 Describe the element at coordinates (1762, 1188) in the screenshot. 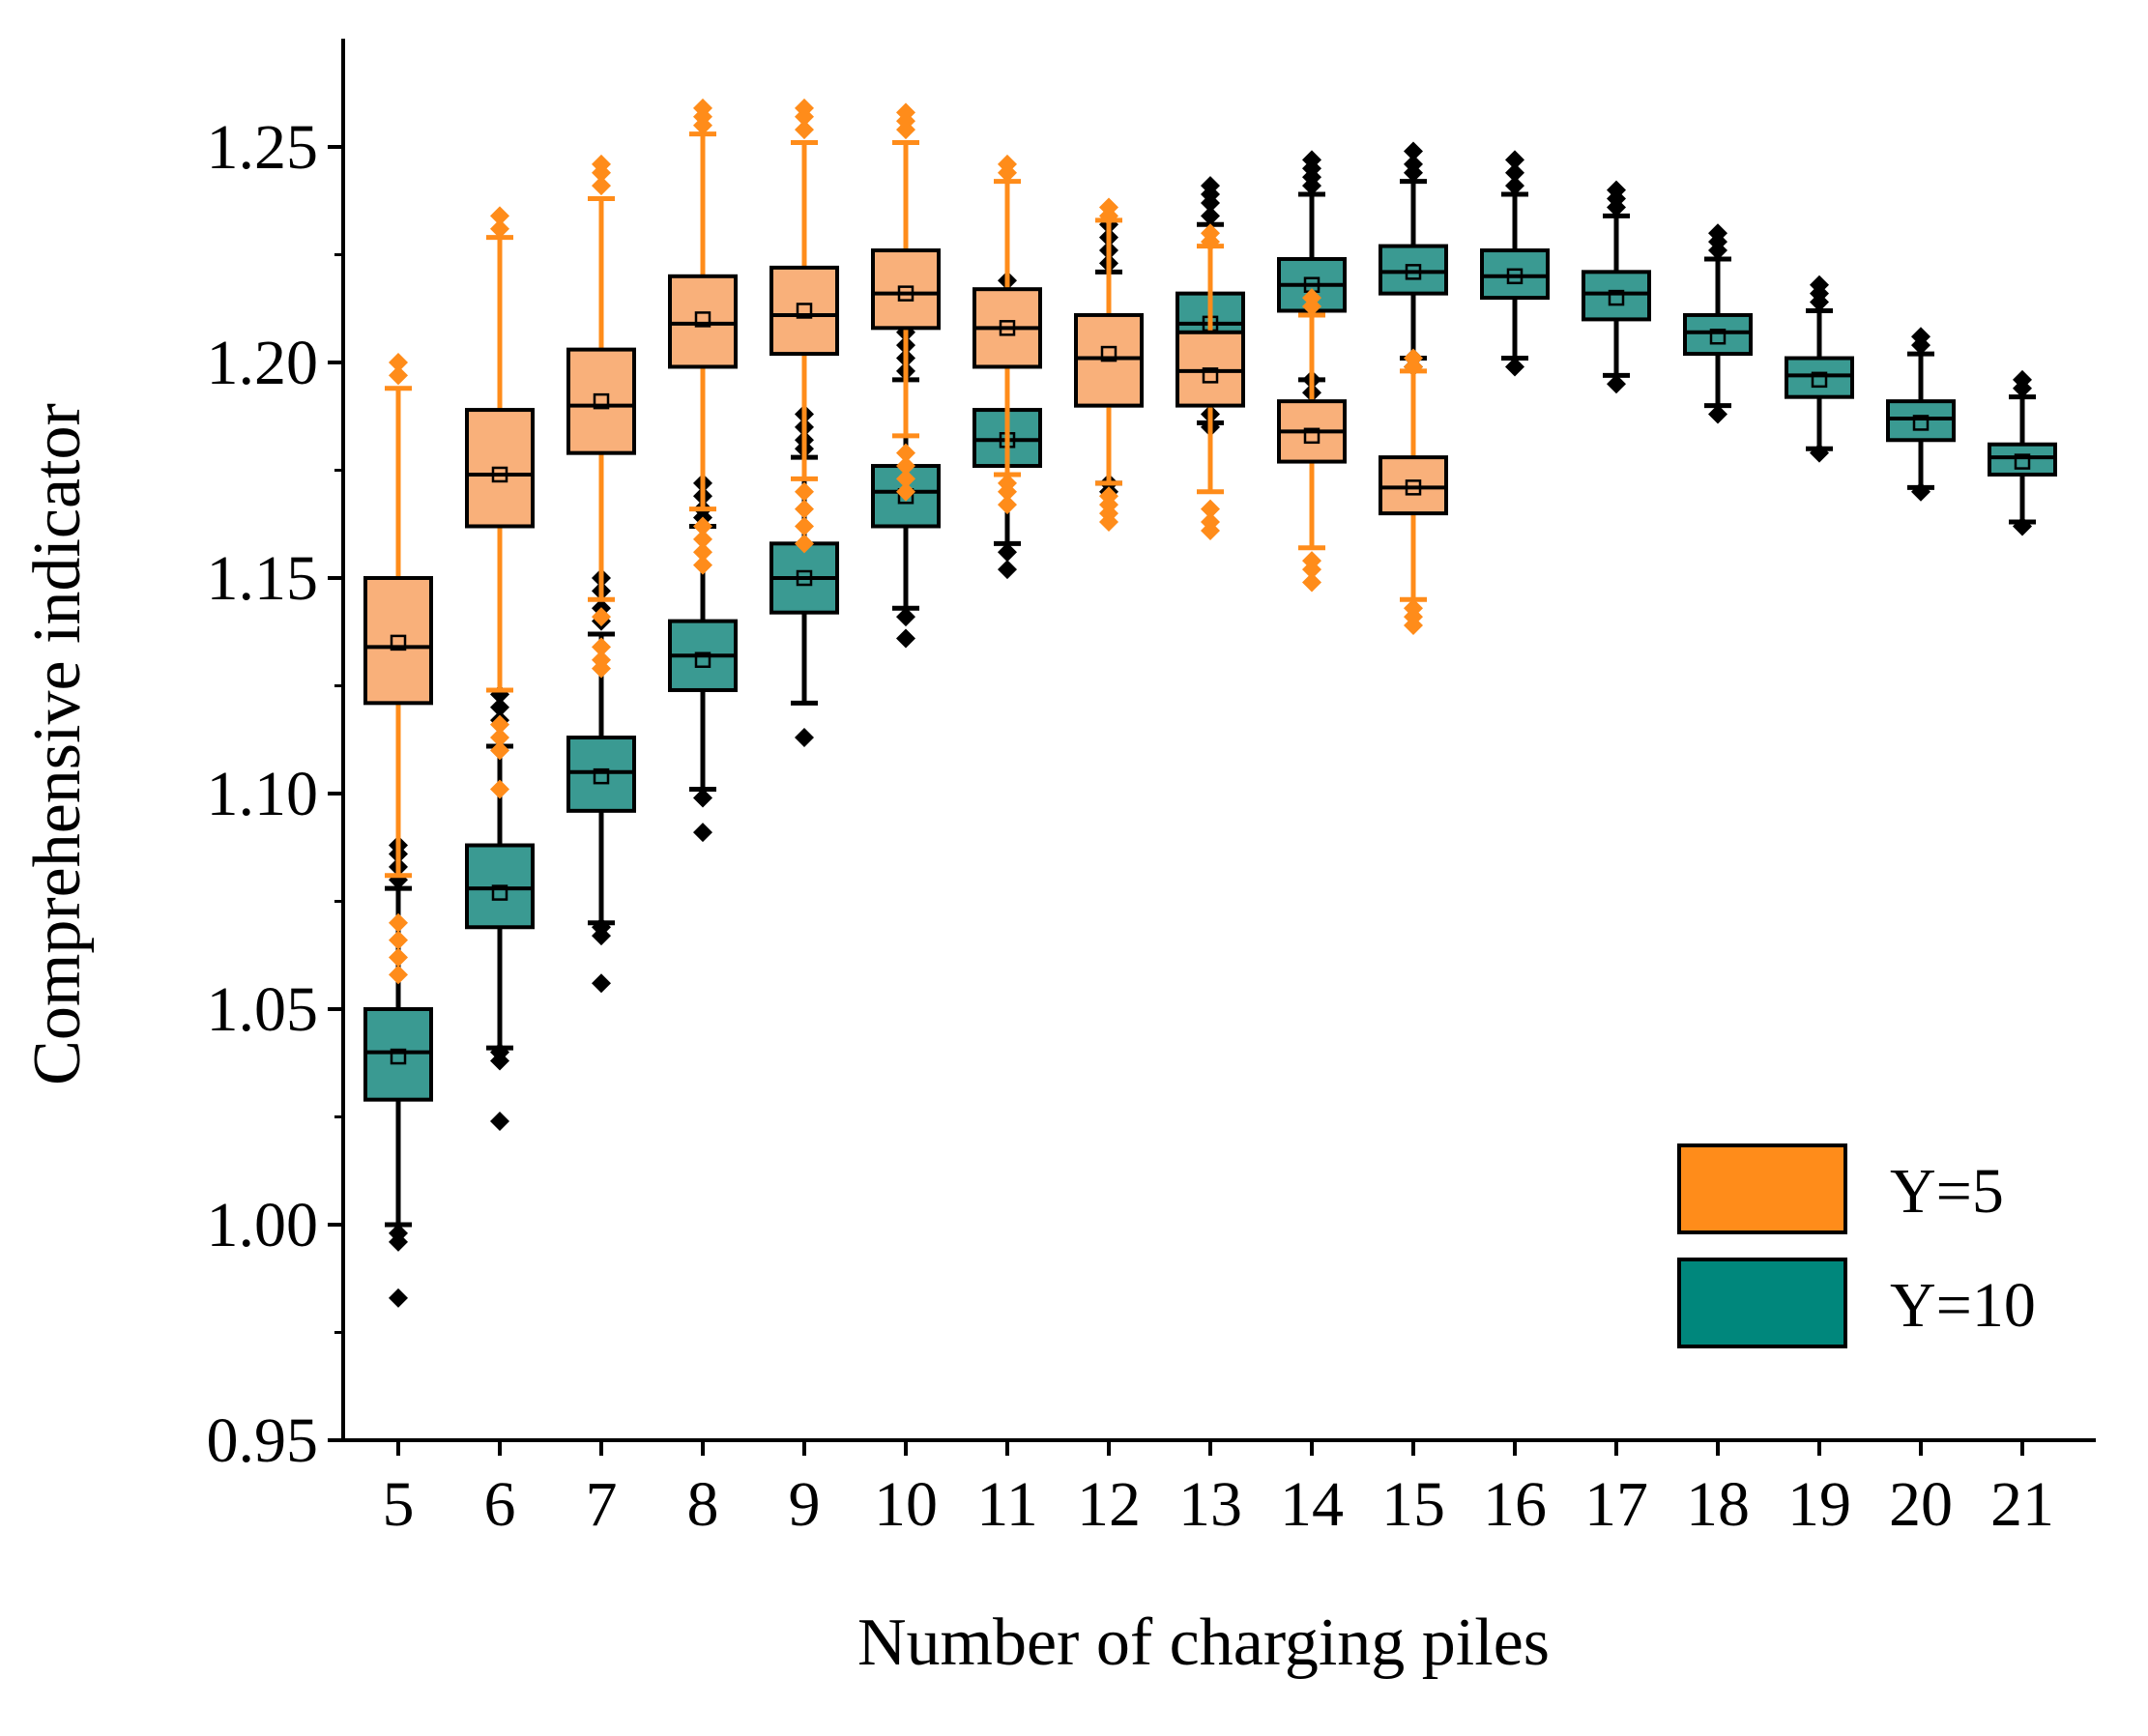

I see `legend-swatch-y5` at that location.